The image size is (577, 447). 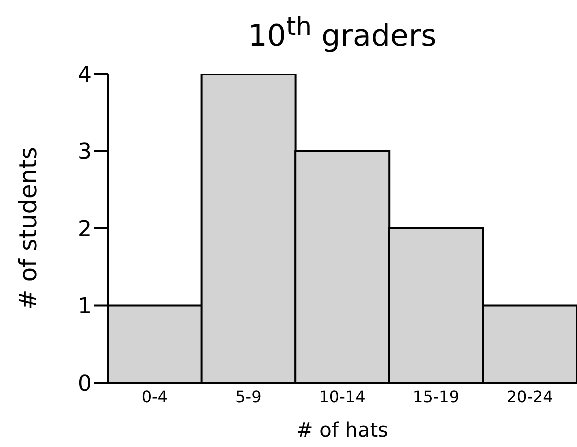 I want to click on x-axis-title: # of hats, so click(x=342, y=430).